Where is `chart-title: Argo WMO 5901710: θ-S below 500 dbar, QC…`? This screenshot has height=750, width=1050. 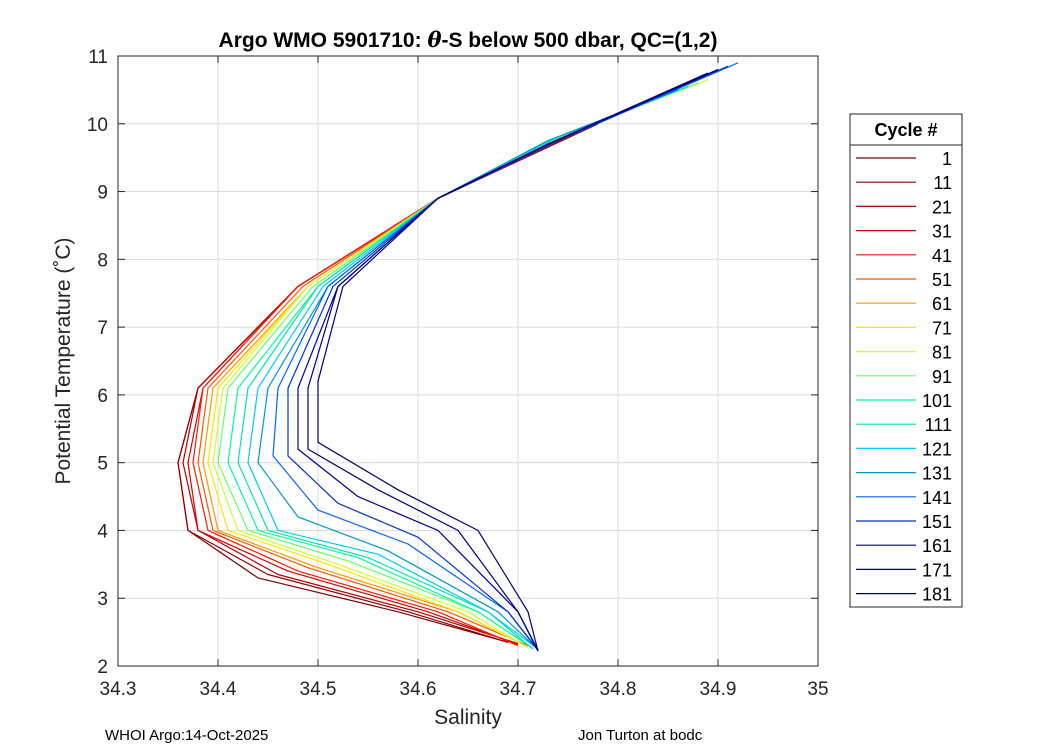
chart-title: Argo WMO 5901710: θ-S below 500 dbar, QC… is located at coordinates (468, 39).